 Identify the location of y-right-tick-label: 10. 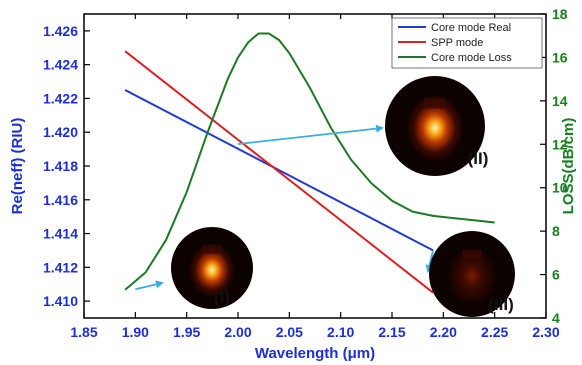
(560, 188).